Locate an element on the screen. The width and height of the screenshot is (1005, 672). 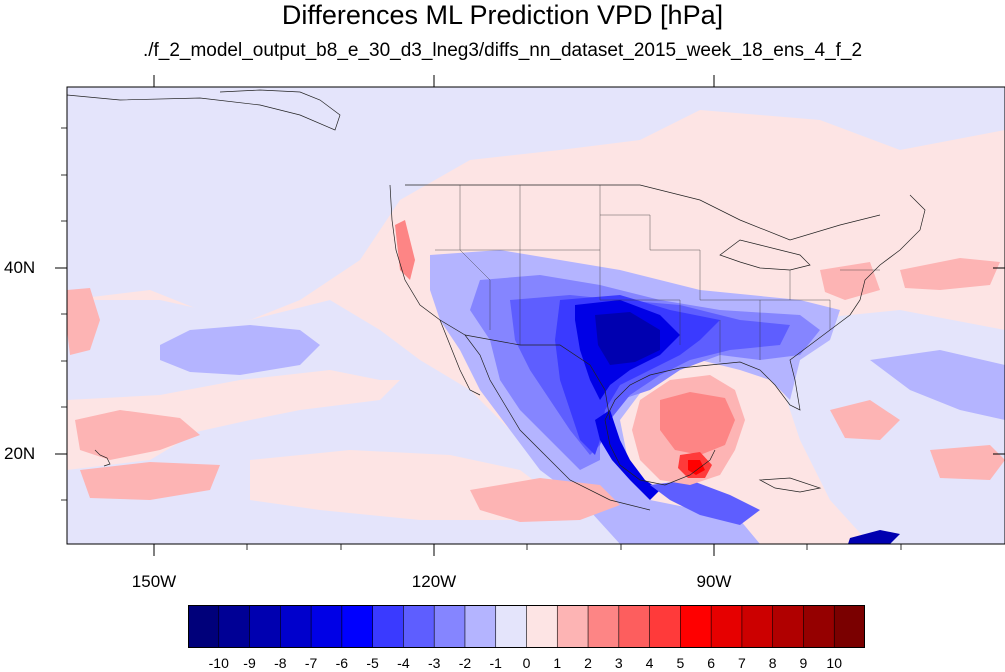
colorbar-tick-label: 9 is located at coordinates (803, 663).